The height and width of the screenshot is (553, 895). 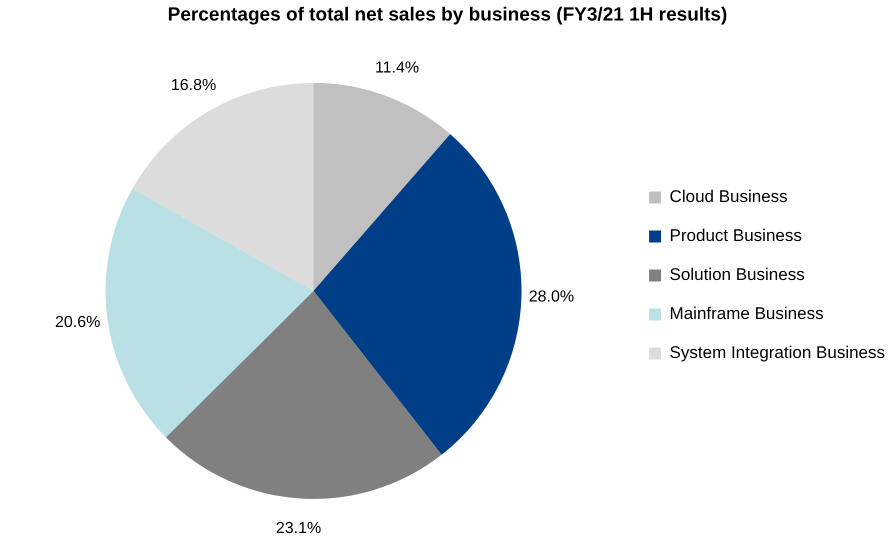 What do you see at coordinates (747, 314) in the screenshot?
I see `legend-label: Mainframe Business` at bounding box center [747, 314].